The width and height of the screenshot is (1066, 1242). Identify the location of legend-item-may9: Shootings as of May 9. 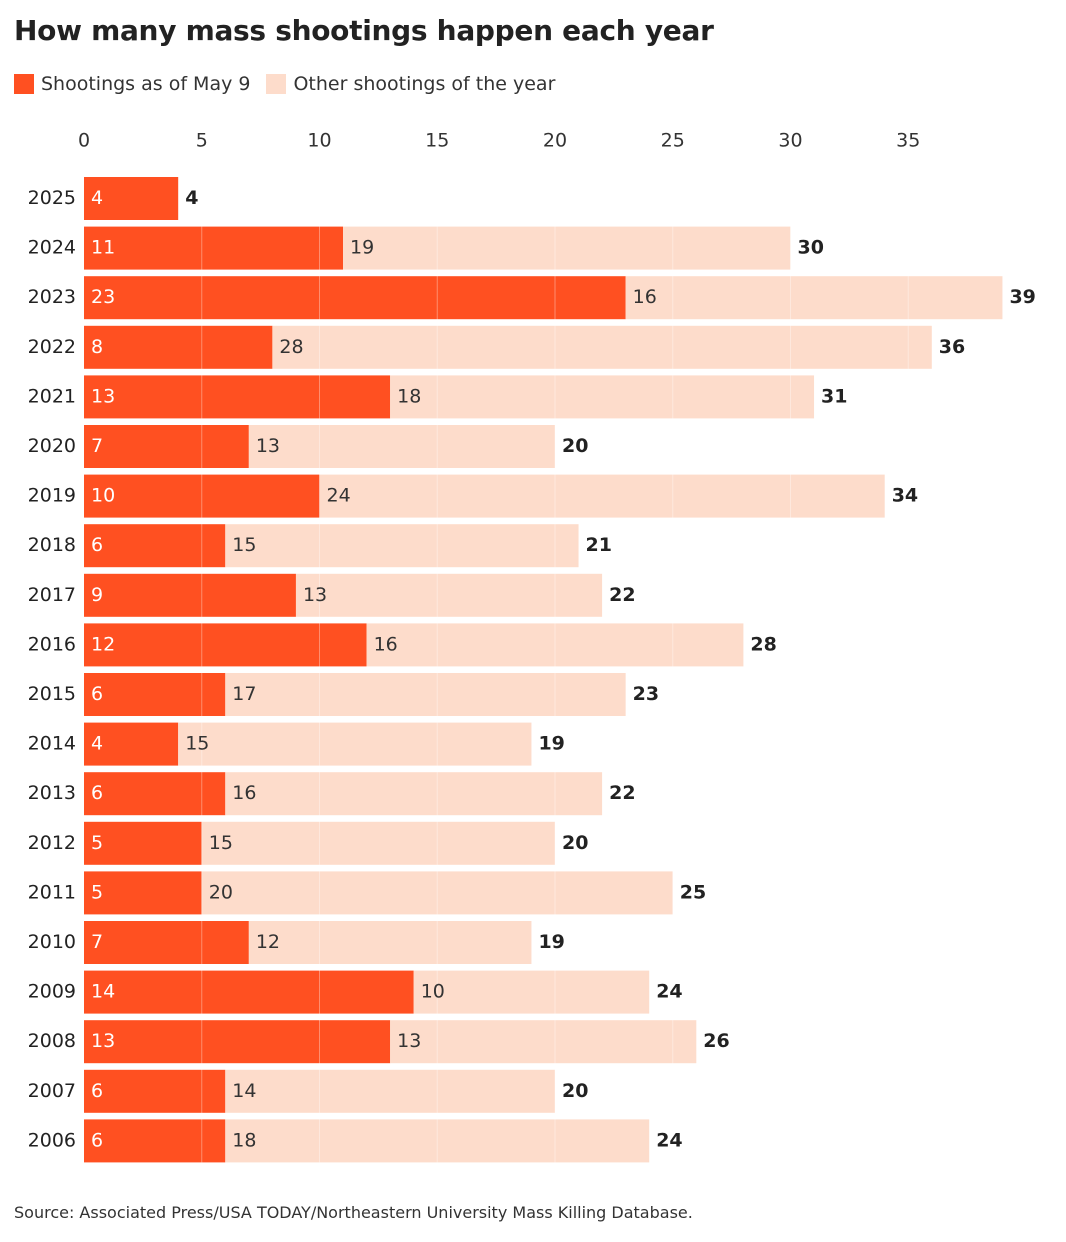
(132, 84).